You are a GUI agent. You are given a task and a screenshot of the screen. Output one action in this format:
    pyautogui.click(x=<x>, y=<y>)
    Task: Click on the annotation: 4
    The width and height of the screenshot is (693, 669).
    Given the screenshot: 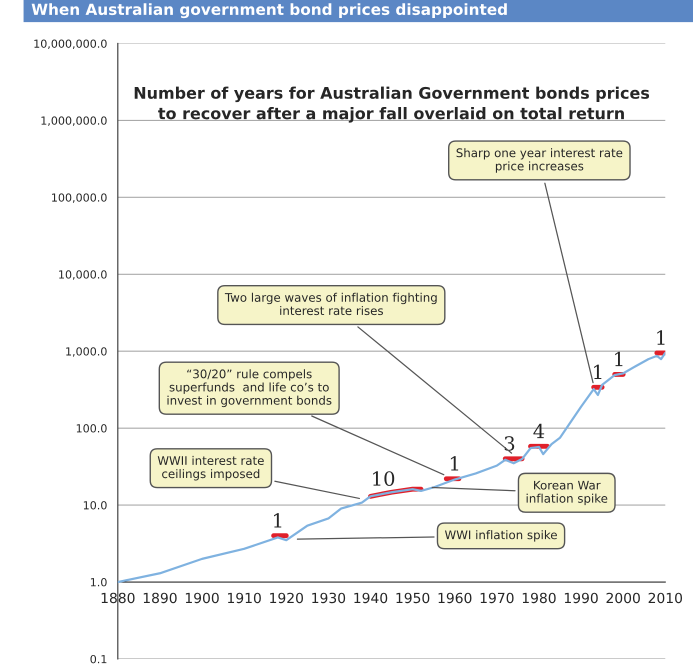 What is the action you would take?
    pyautogui.click(x=538, y=431)
    